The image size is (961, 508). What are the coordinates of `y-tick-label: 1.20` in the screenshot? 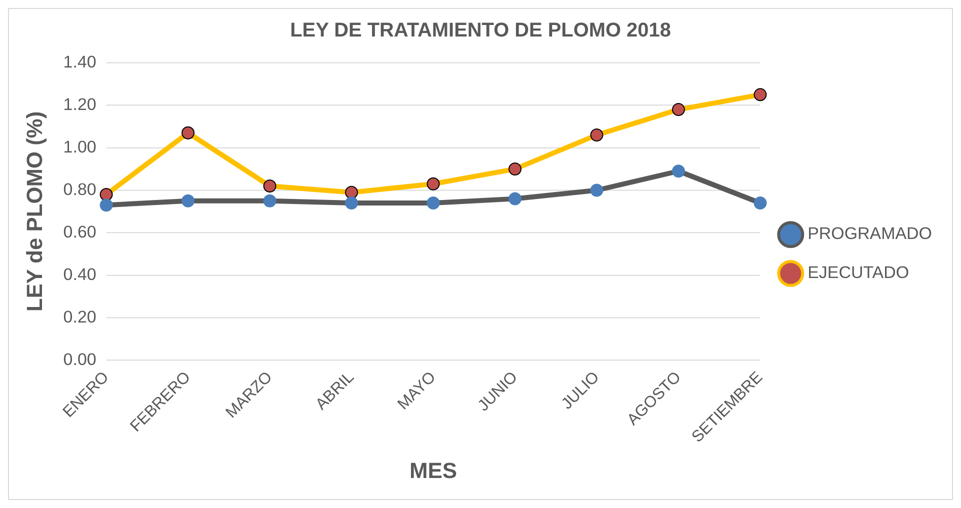 It's located at (79, 104).